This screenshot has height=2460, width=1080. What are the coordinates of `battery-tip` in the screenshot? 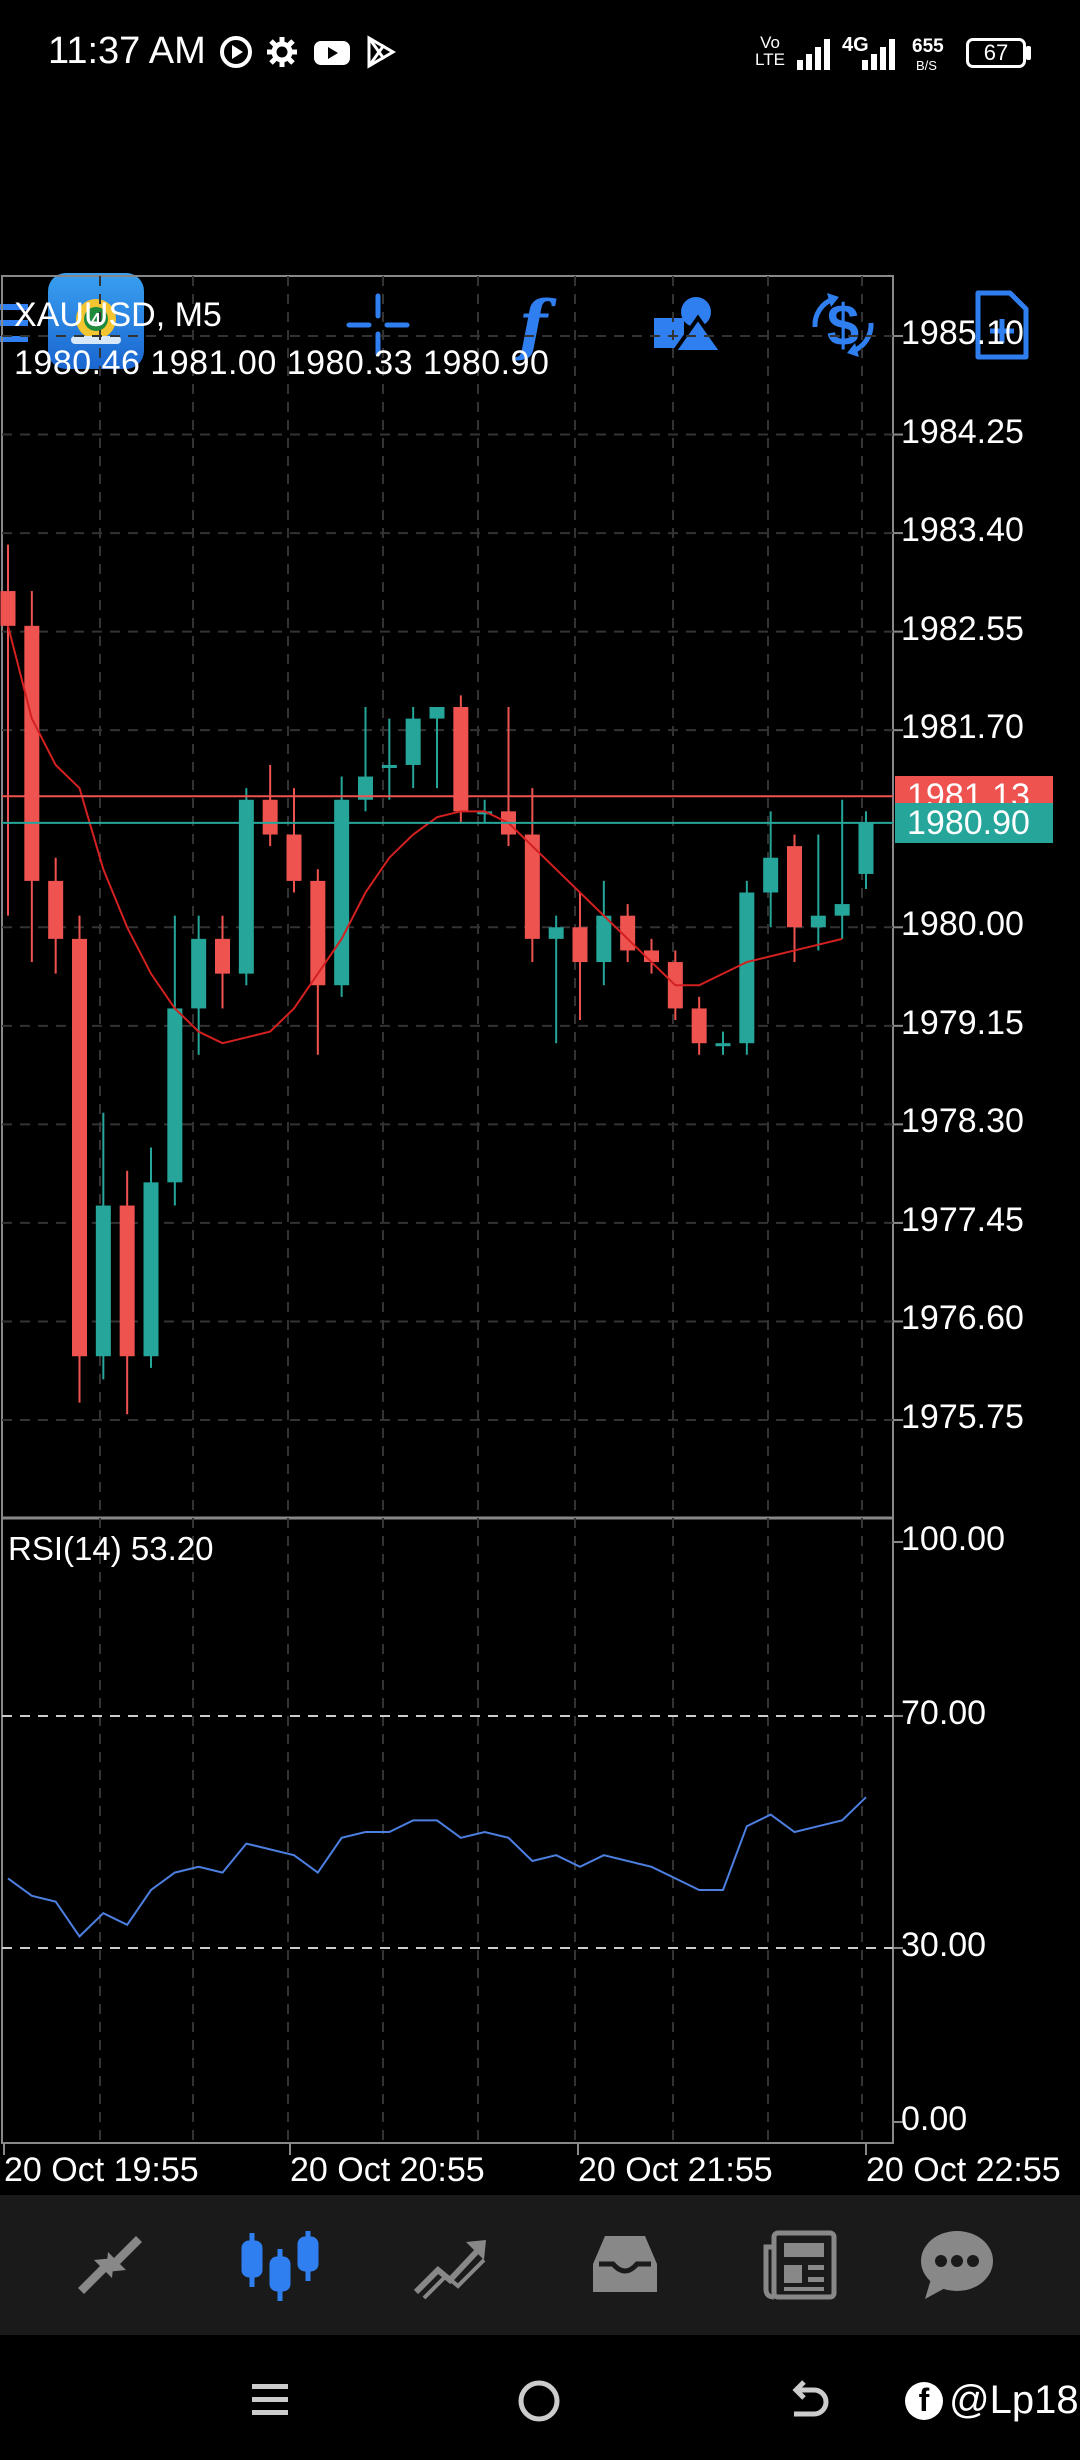 It's located at (1028, 53).